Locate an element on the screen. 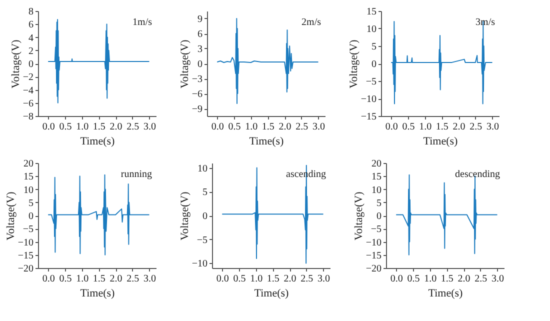  annotation: 1m/s is located at coordinates (142, 22).